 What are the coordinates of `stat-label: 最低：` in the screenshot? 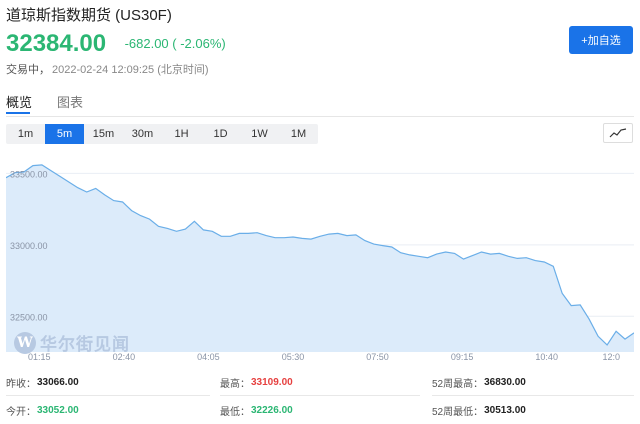 It's located at (235, 412).